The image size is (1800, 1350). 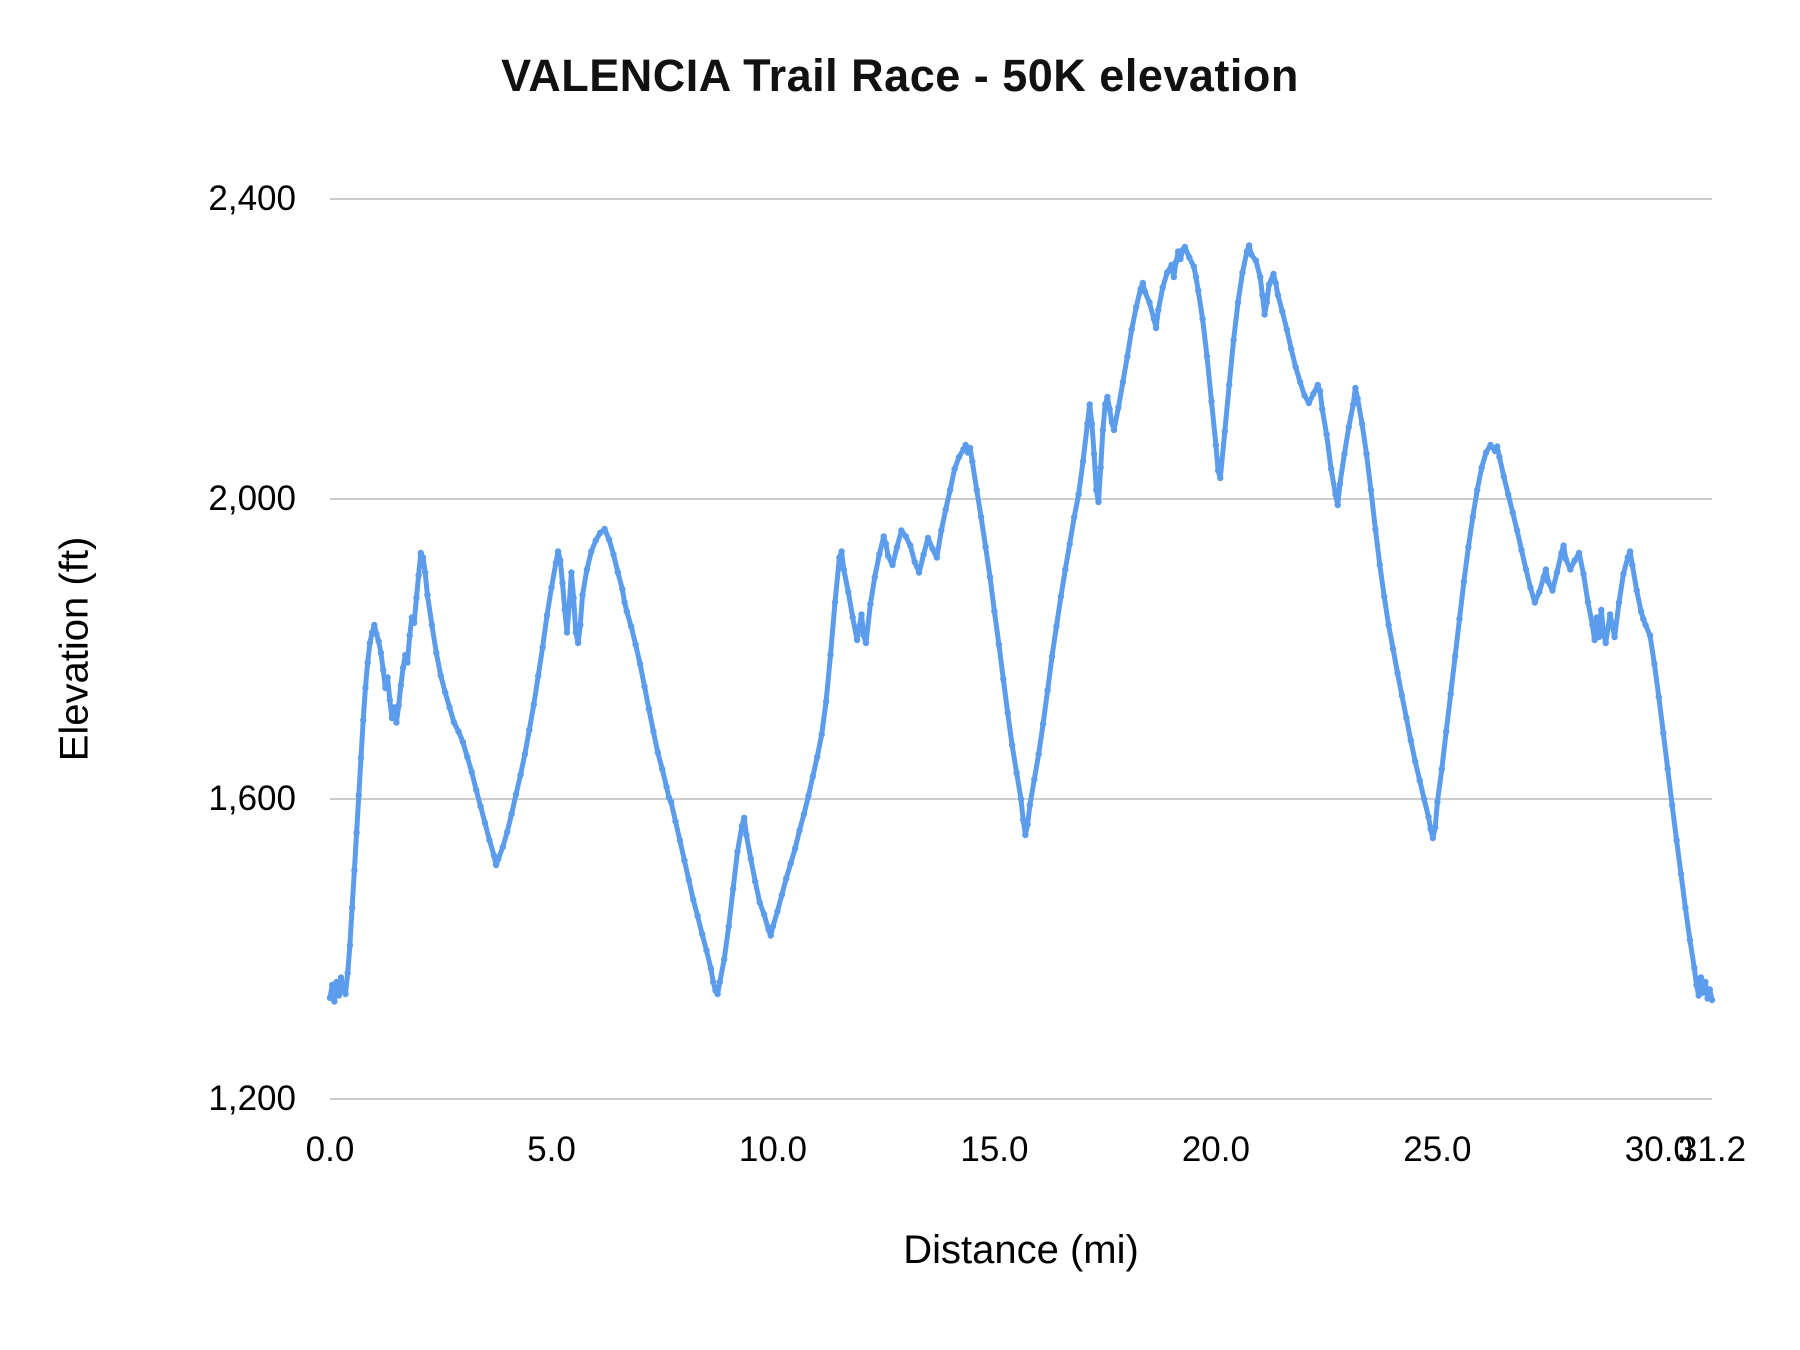 I want to click on y-tick-label: 1,600, so click(x=252, y=798).